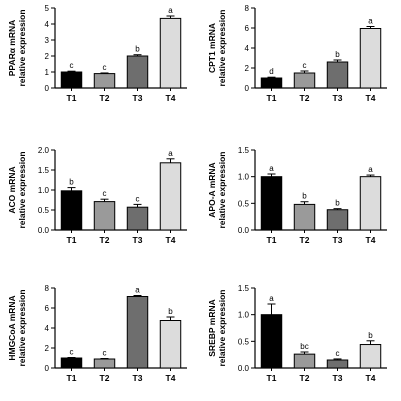  I want to click on y-tick-label: 3, so click(47, 40).